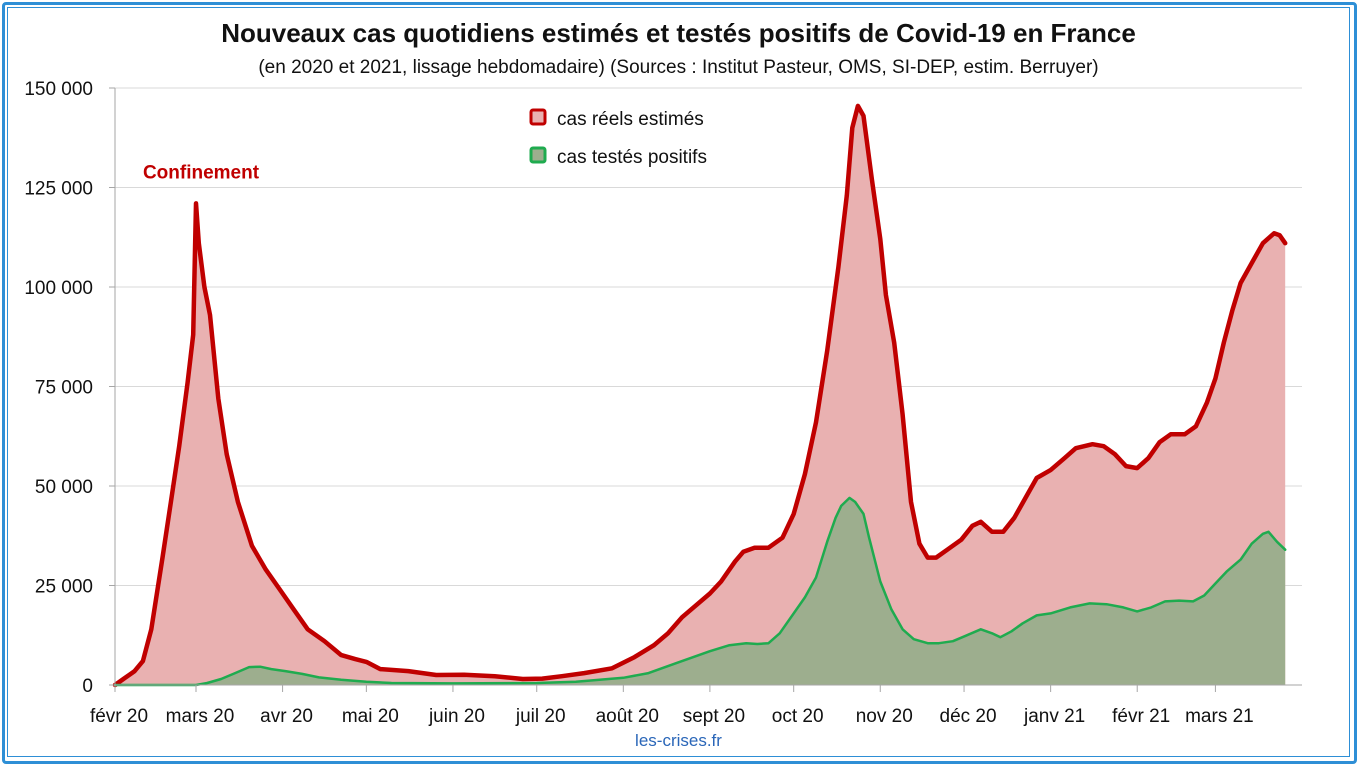 This screenshot has height=764, width=1357. I want to click on y-tick-label: 50 000, so click(64, 487).